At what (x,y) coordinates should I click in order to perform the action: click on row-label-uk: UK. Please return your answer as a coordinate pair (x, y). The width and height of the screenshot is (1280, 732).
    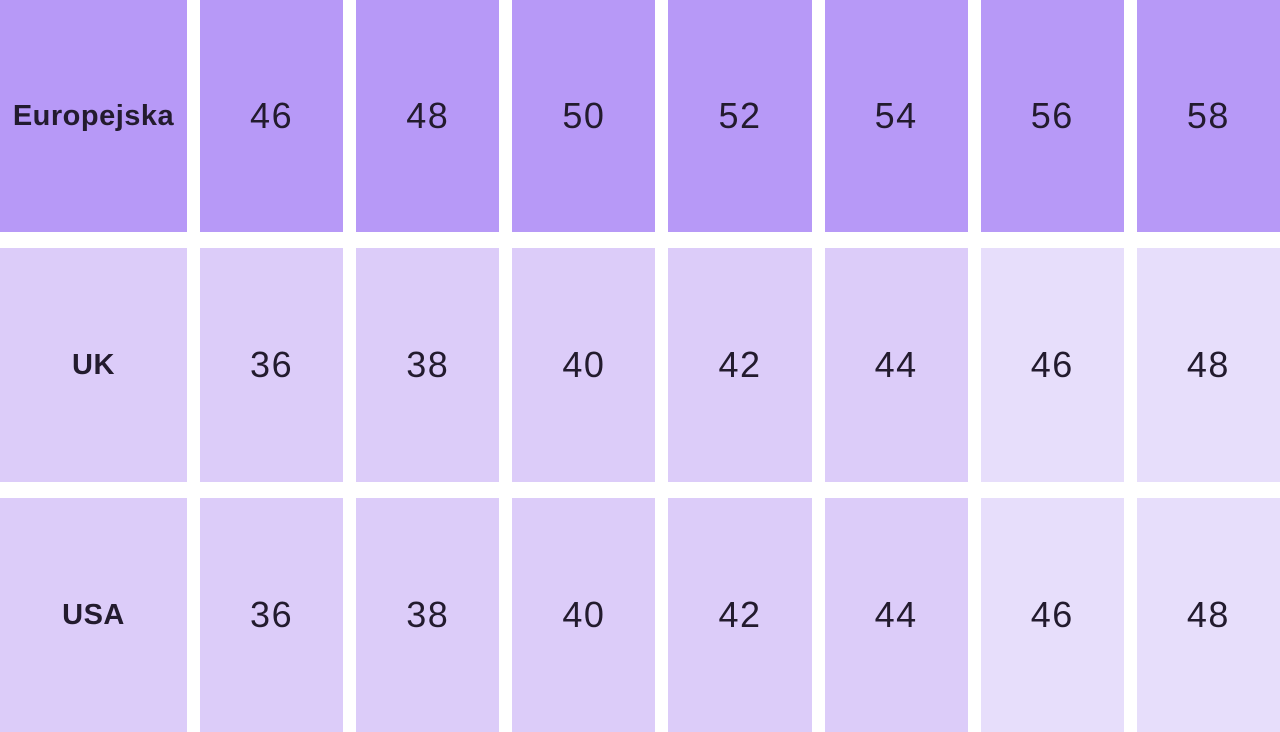
    Looking at the image, I should click on (93, 365).